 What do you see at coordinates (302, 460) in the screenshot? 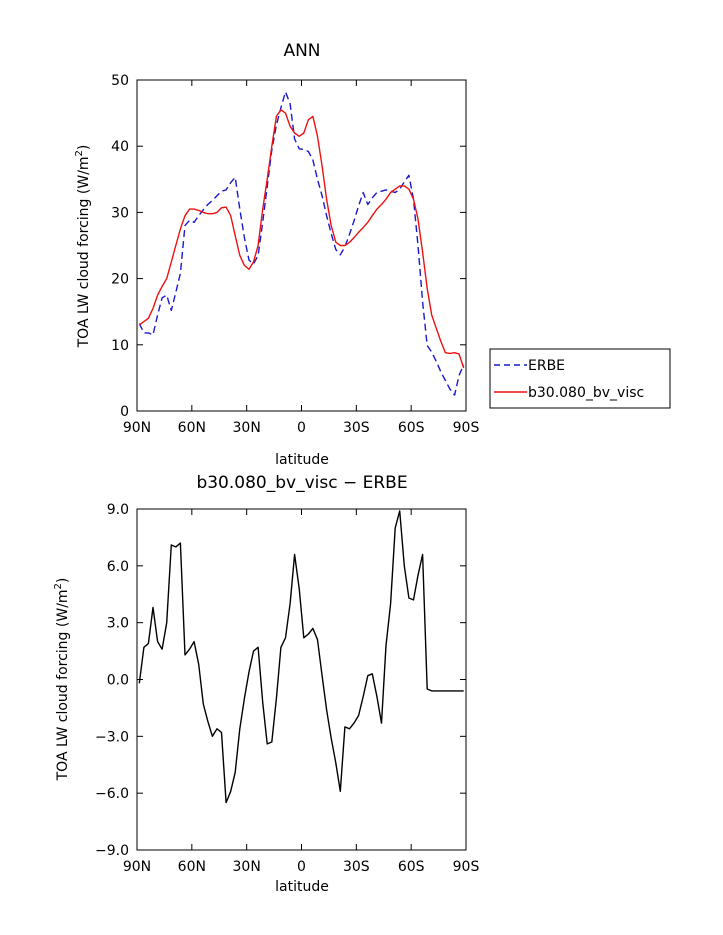
I see `top-x-axis-label: latitude` at bounding box center [302, 460].